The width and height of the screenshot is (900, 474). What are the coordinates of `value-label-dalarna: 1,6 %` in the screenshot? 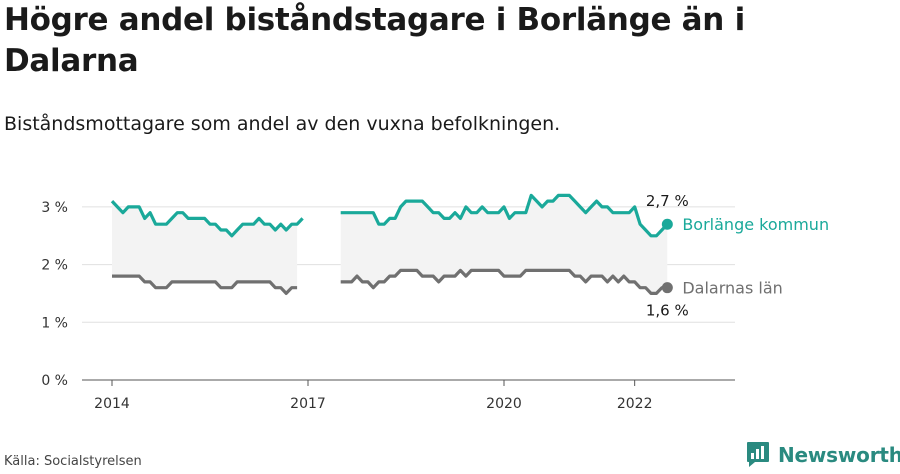 It's located at (667, 311).